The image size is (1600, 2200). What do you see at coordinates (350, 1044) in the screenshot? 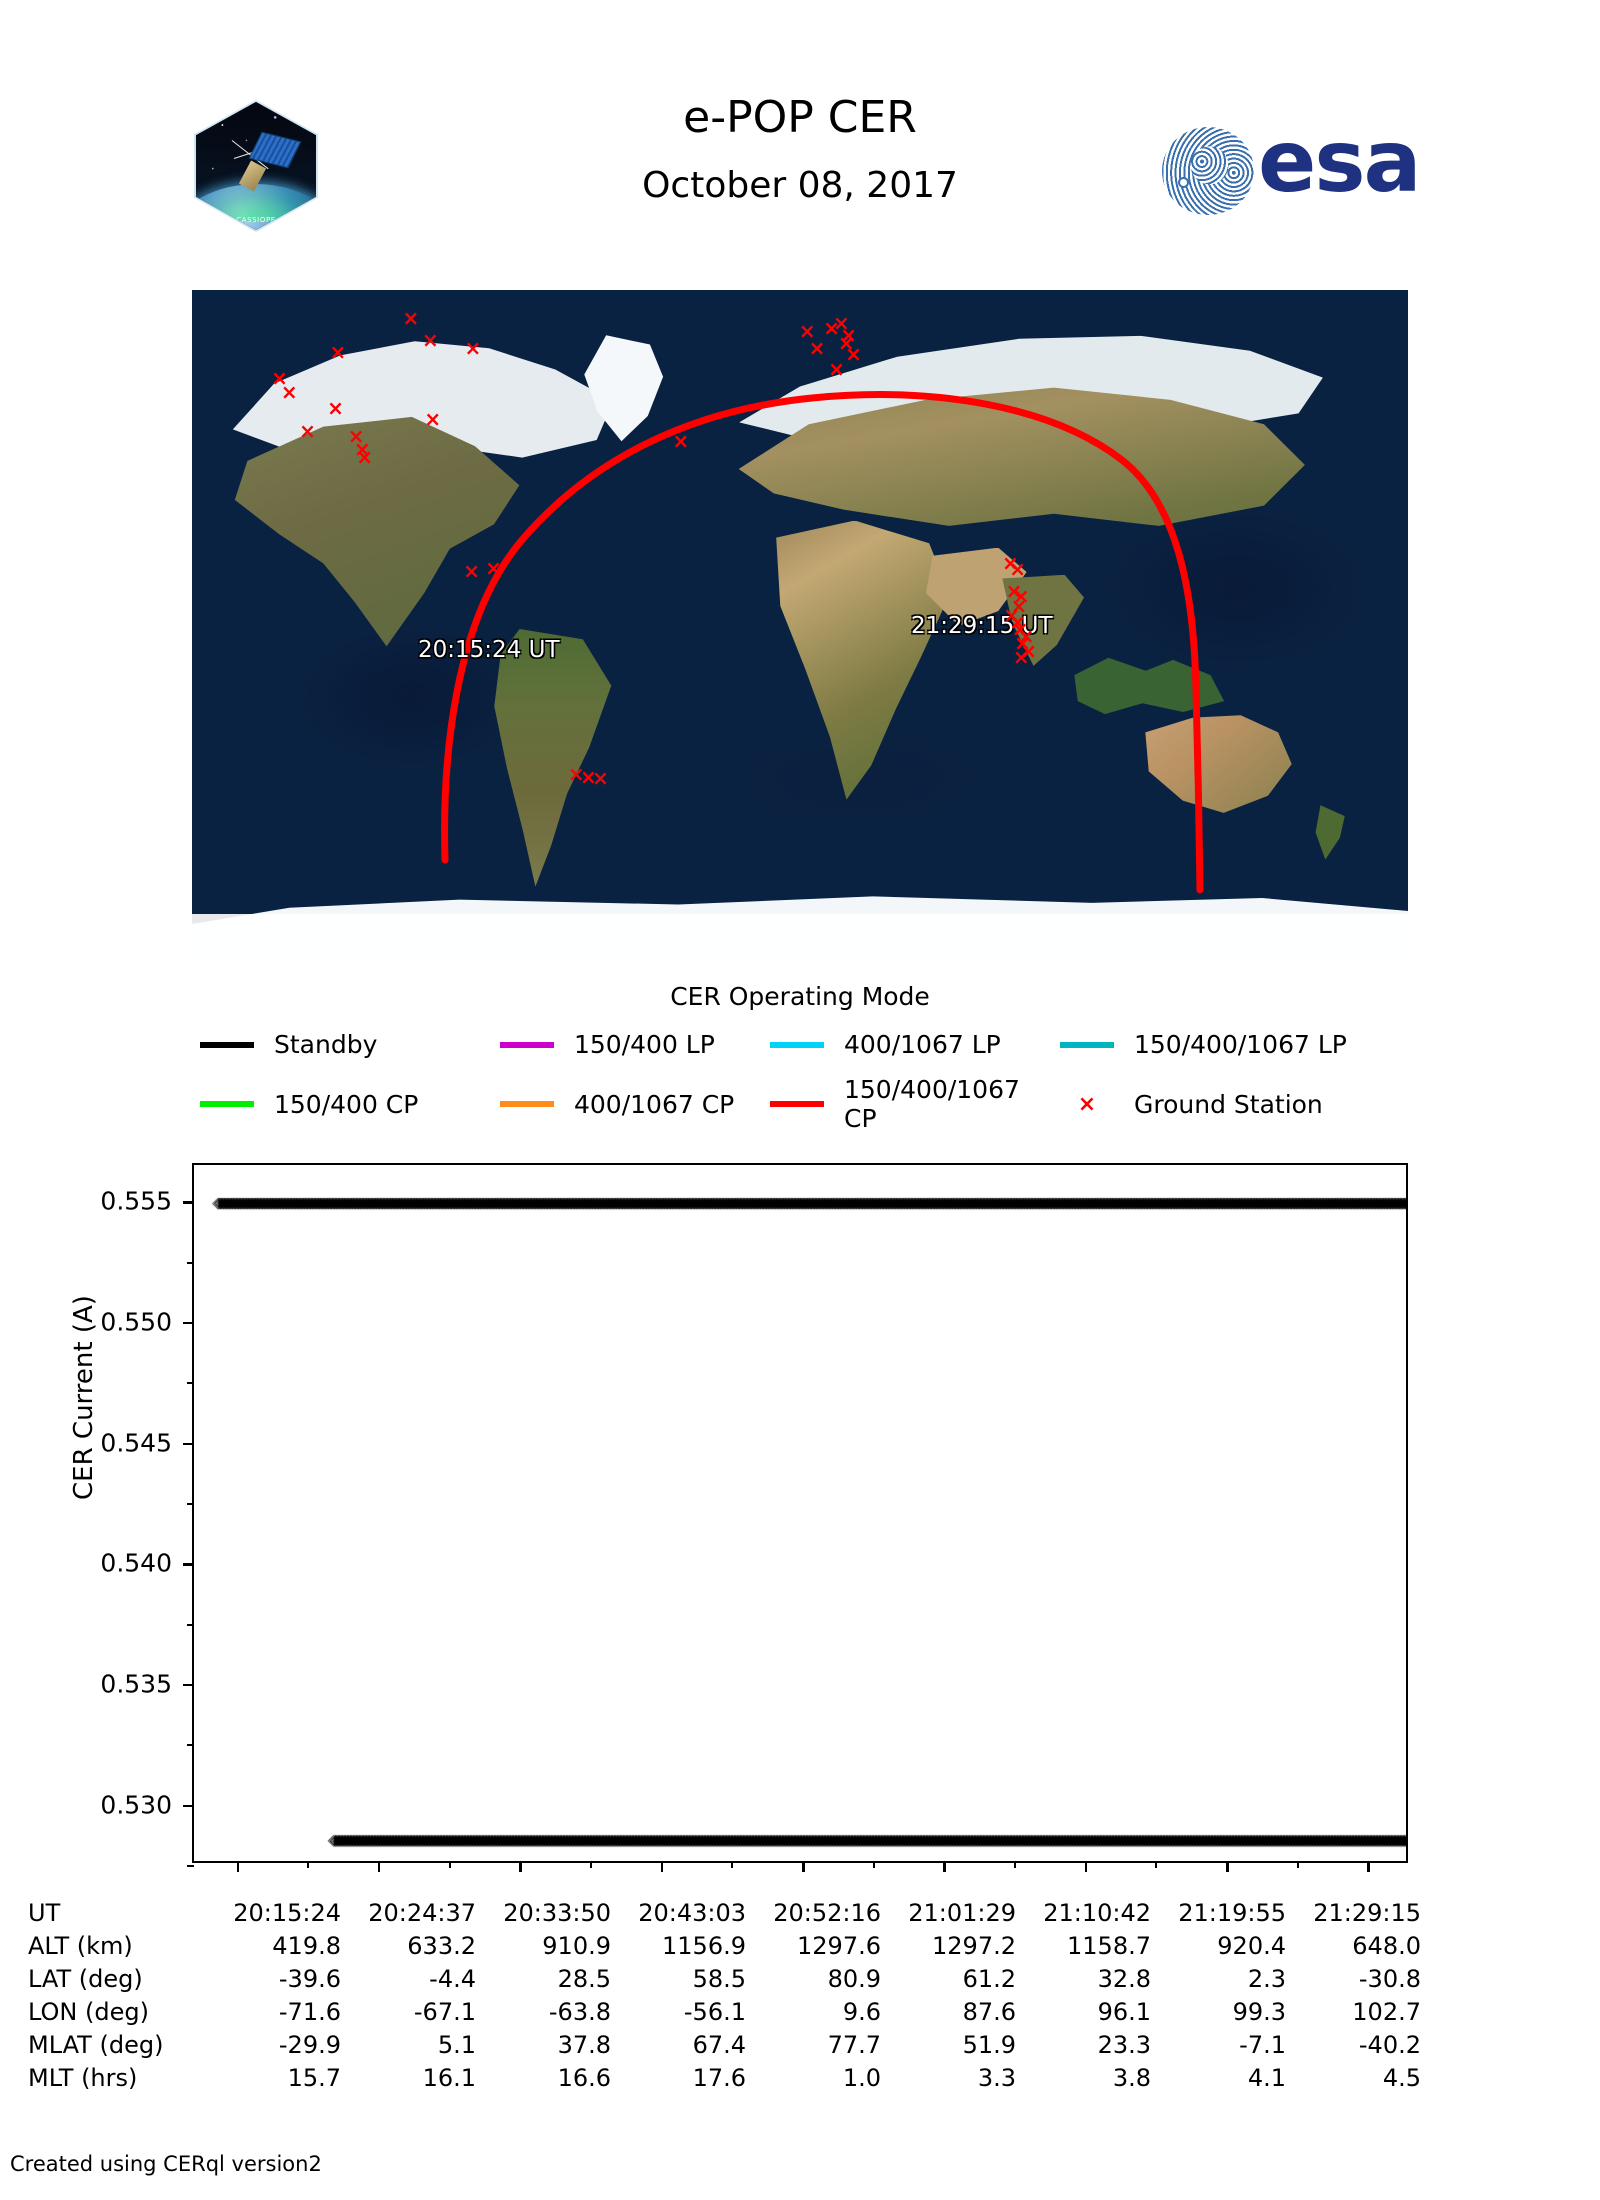
I see `legend-item: Standby` at bounding box center [350, 1044].